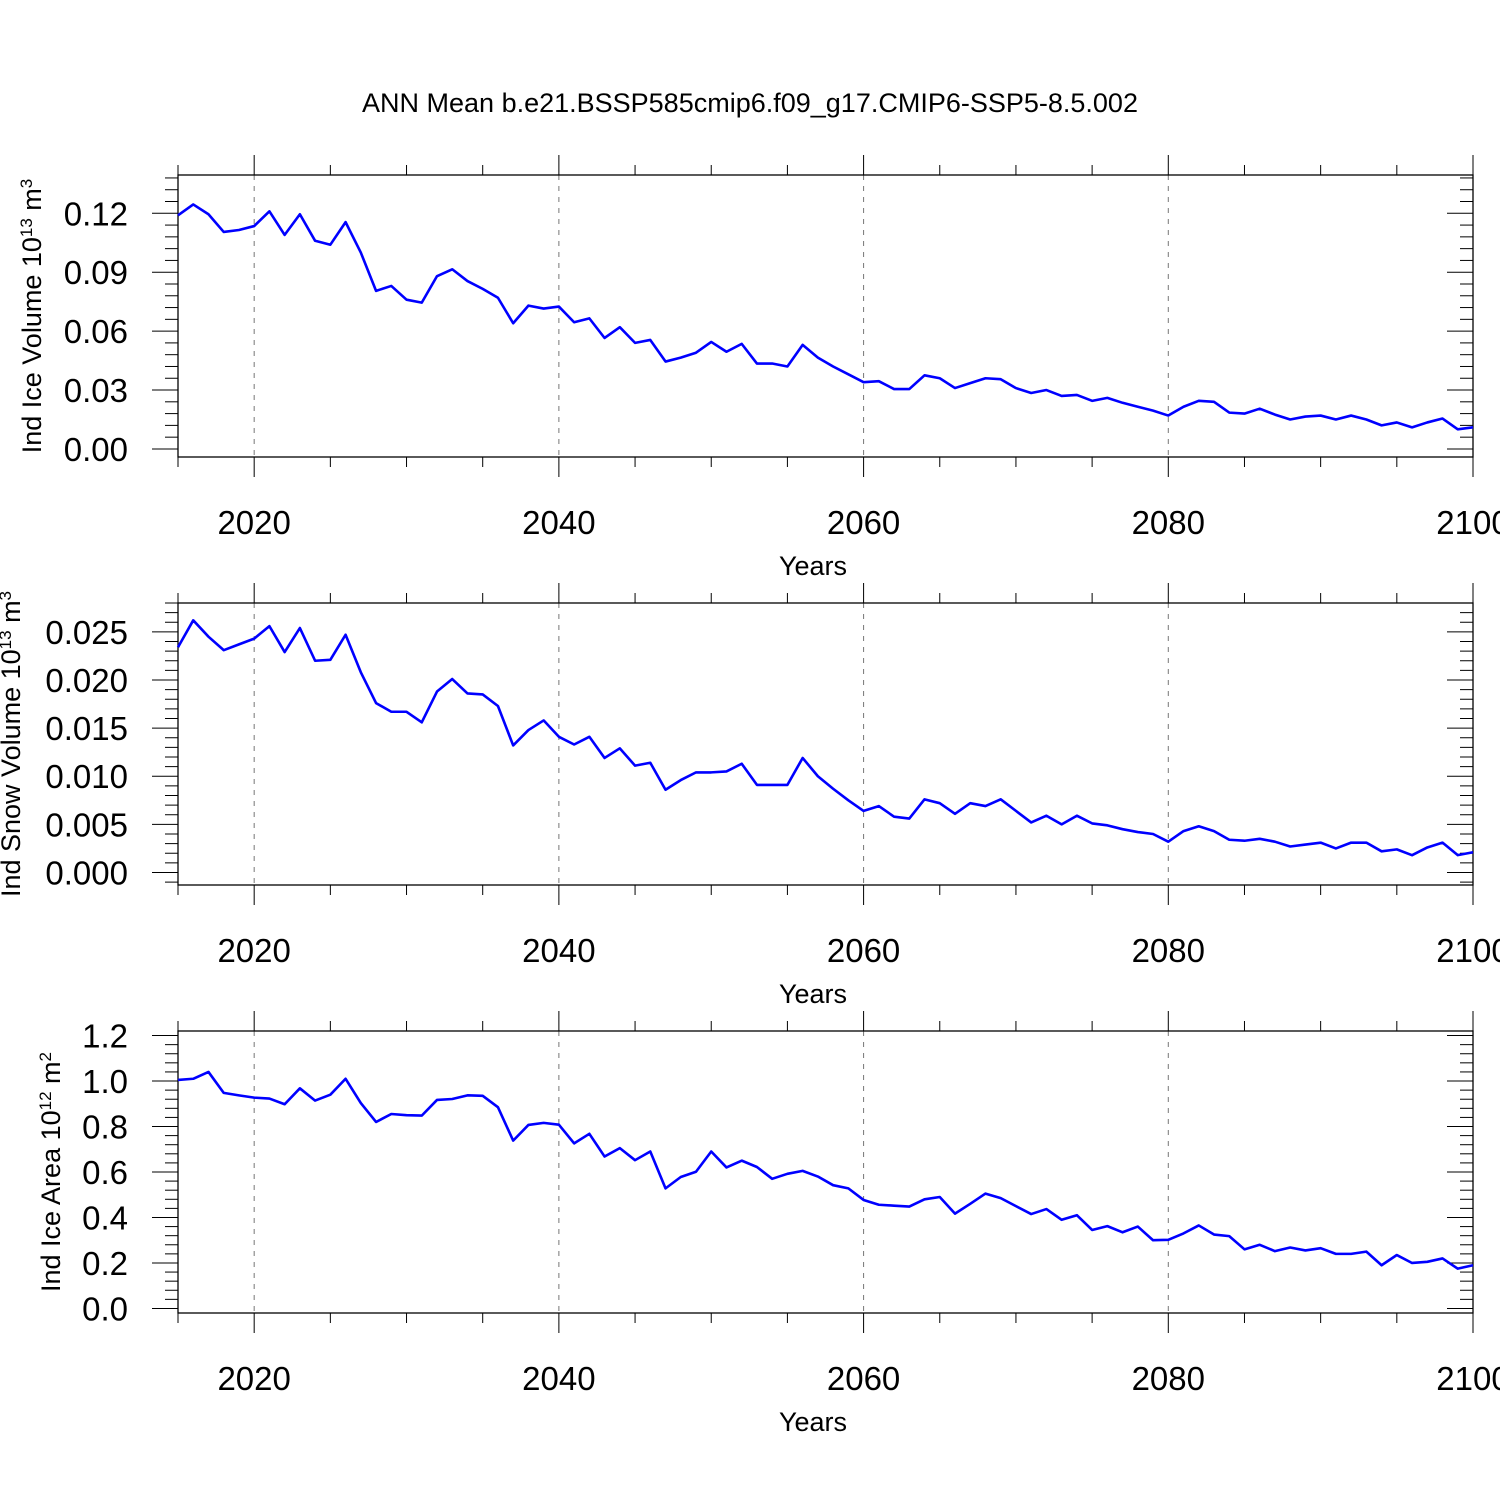 The image size is (1500, 1505). What do you see at coordinates (86, 728) in the screenshot?
I see `y-tick-label: 0.015` at bounding box center [86, 728].